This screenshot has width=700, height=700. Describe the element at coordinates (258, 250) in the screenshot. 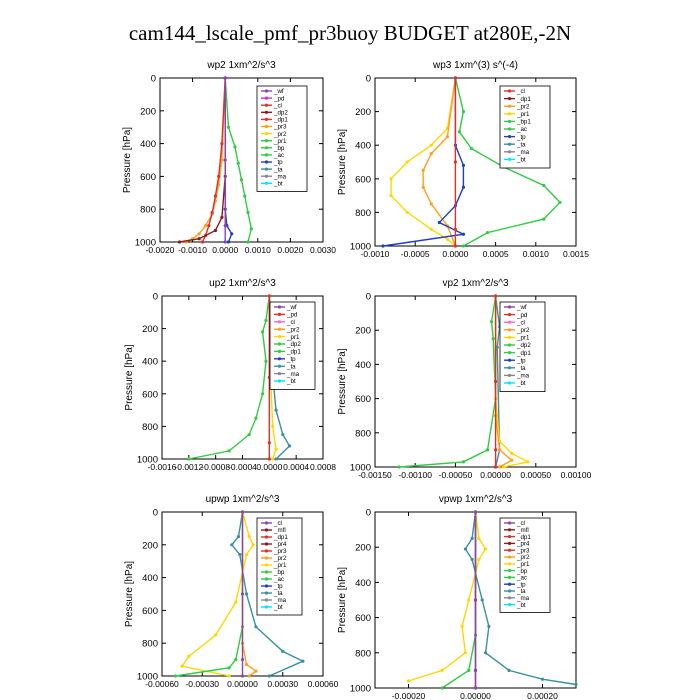

I see `x-tick-label: 0.0010` at that location.